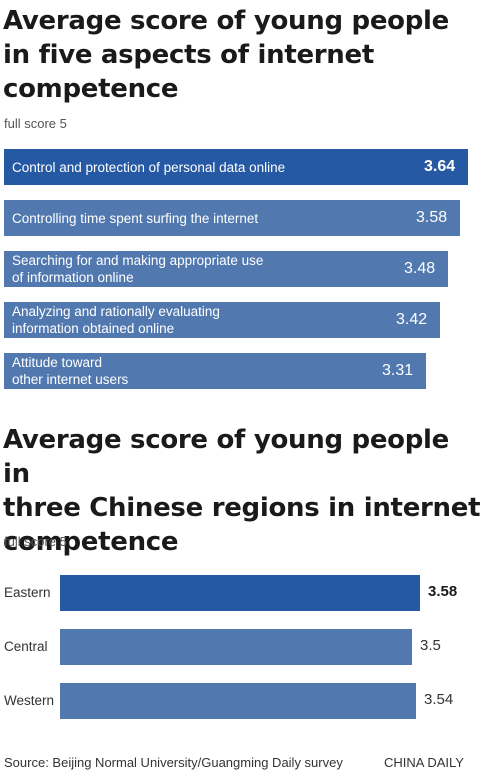 Image resolution: width=481 pixels, height=778 pixels. What do you see at coordinates (420, 268) in the screenshot?
I see `bar-value-label: 3.48` at bounding box center [420, 268].